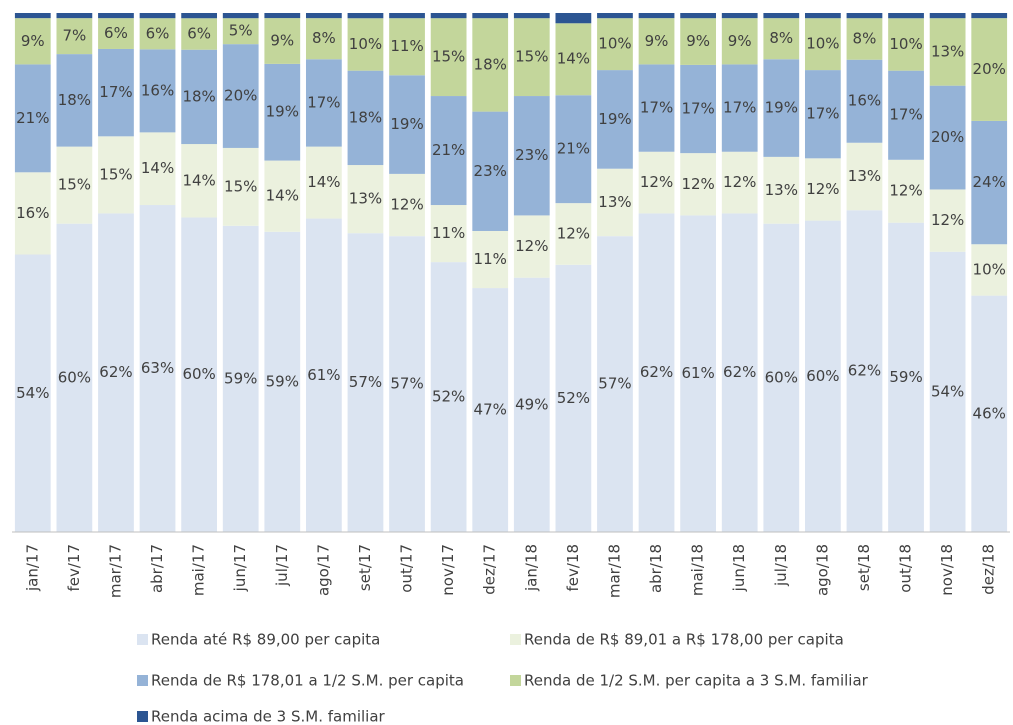 This screenshot has height=725, width=1013. I want to click on x-tick-label: fev/18, so click(573, 568).